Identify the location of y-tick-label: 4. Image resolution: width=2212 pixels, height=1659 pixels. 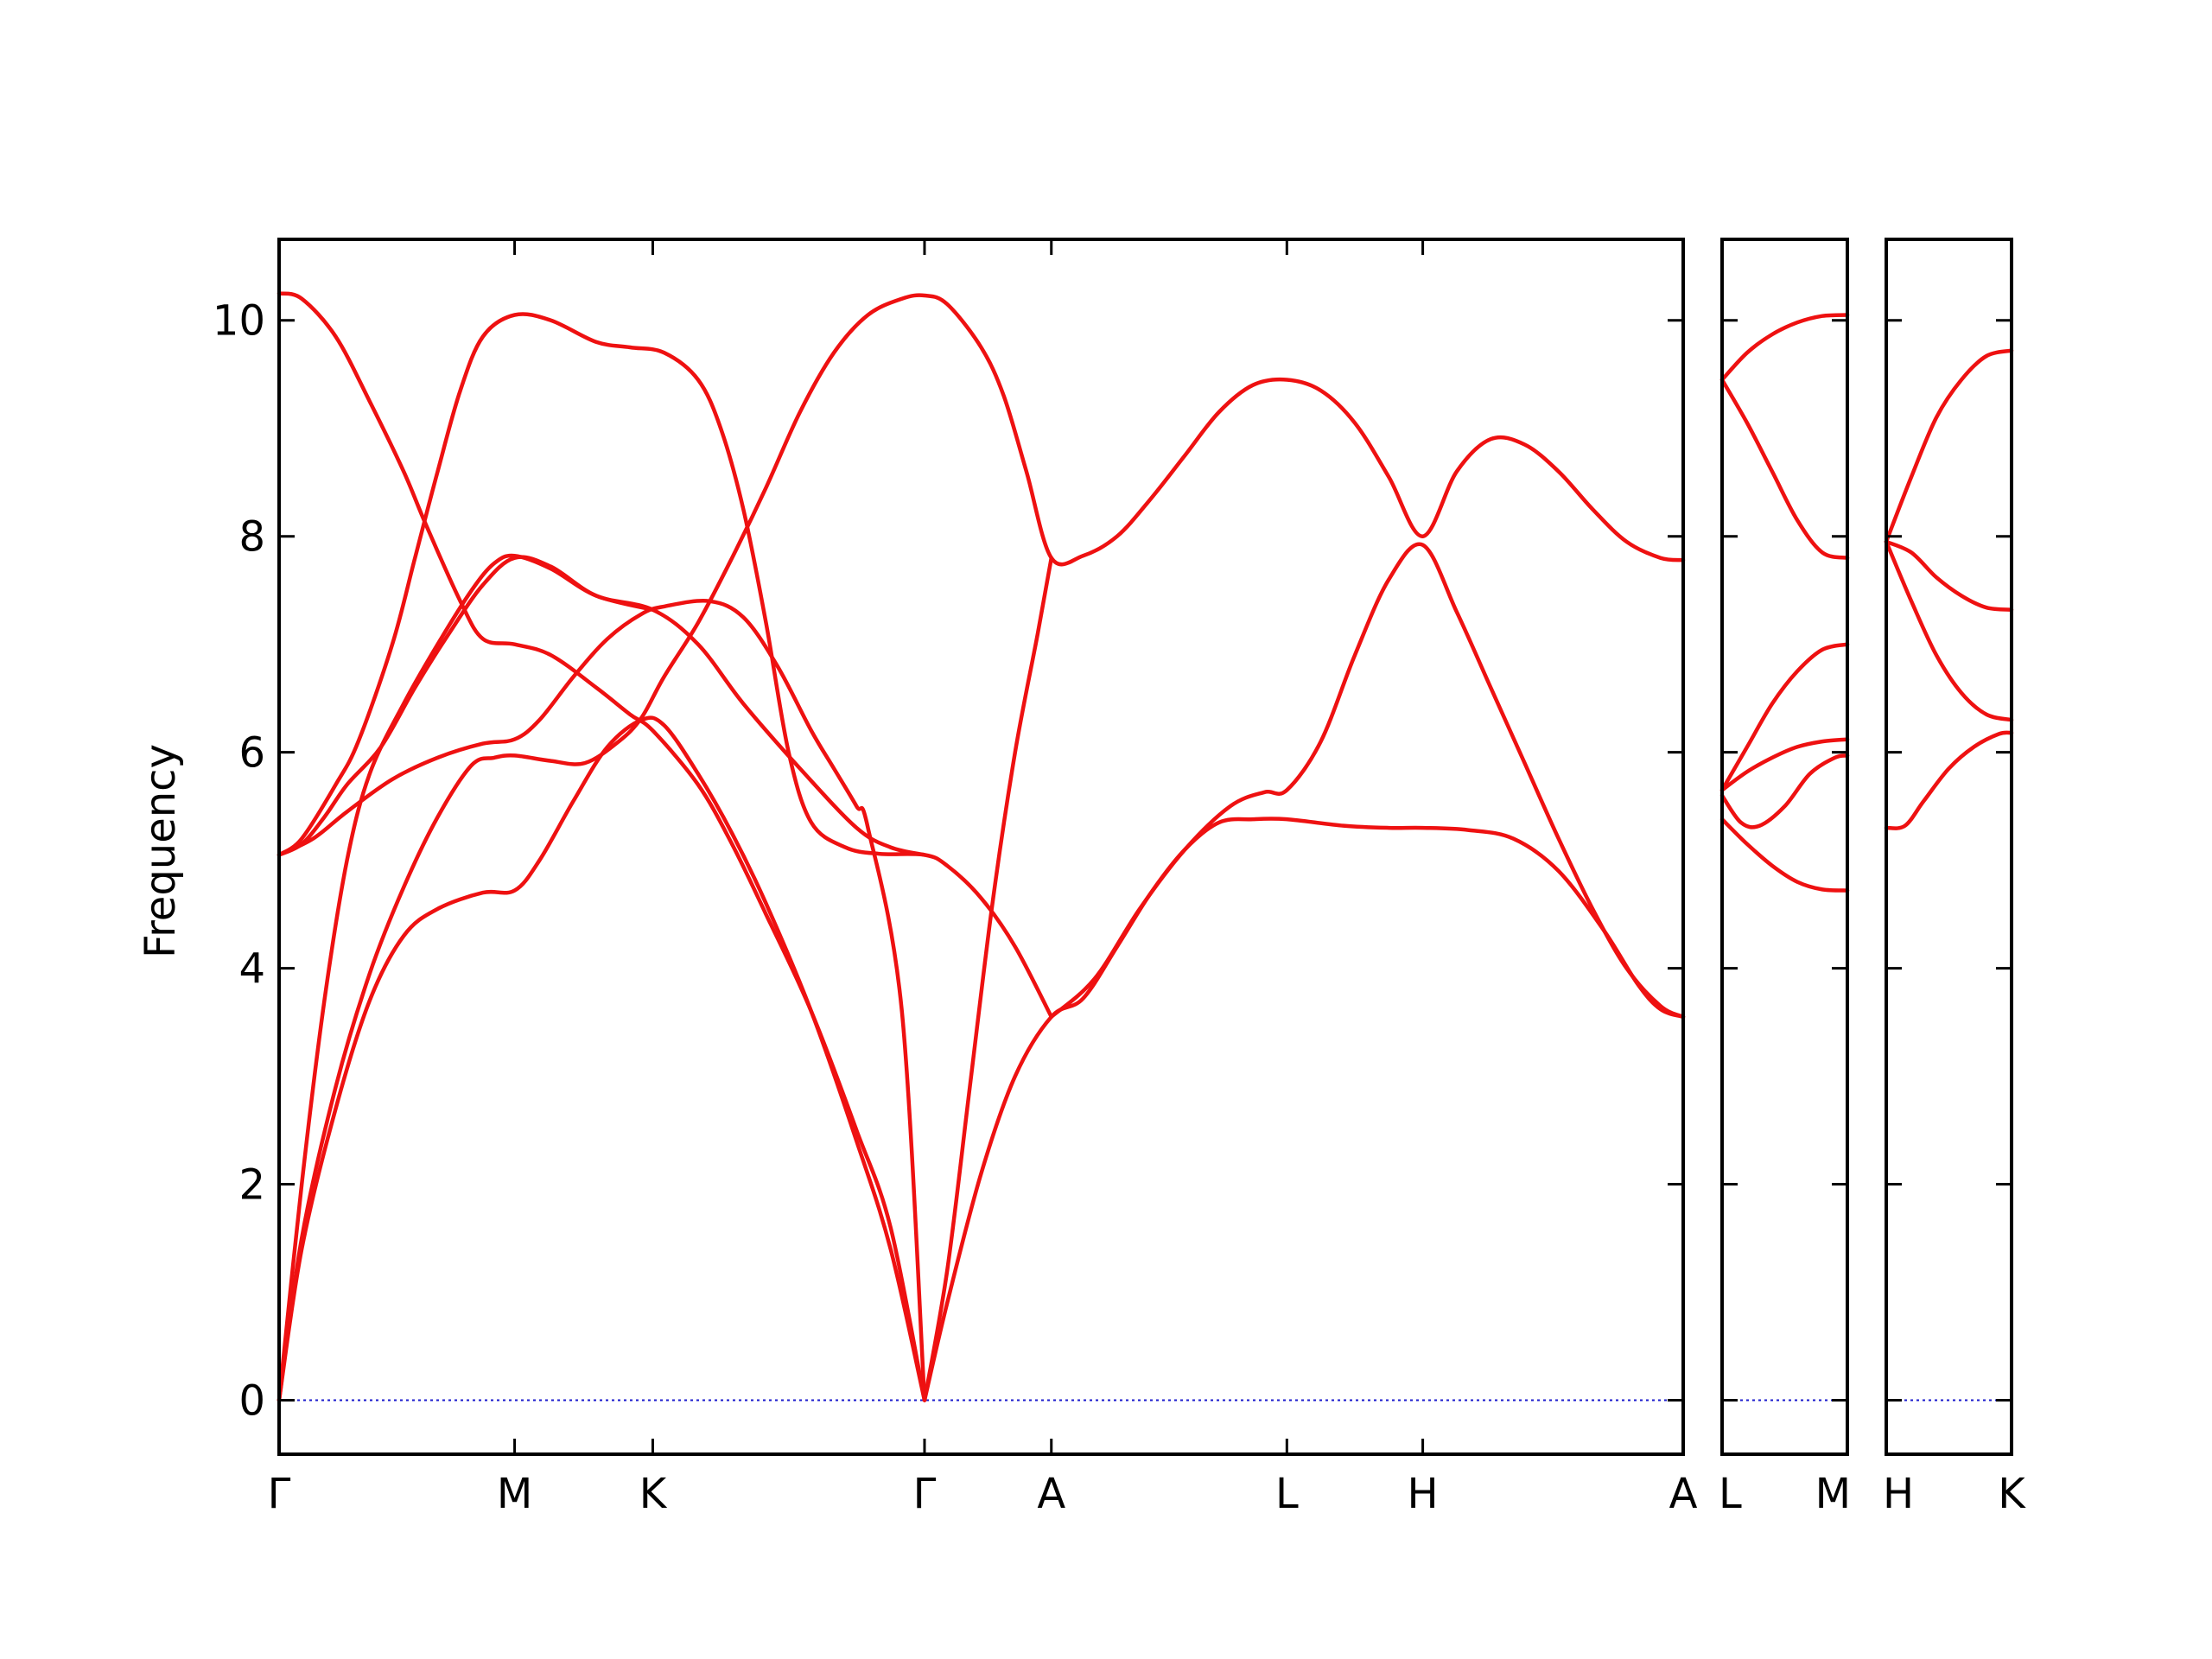
(251, 969).